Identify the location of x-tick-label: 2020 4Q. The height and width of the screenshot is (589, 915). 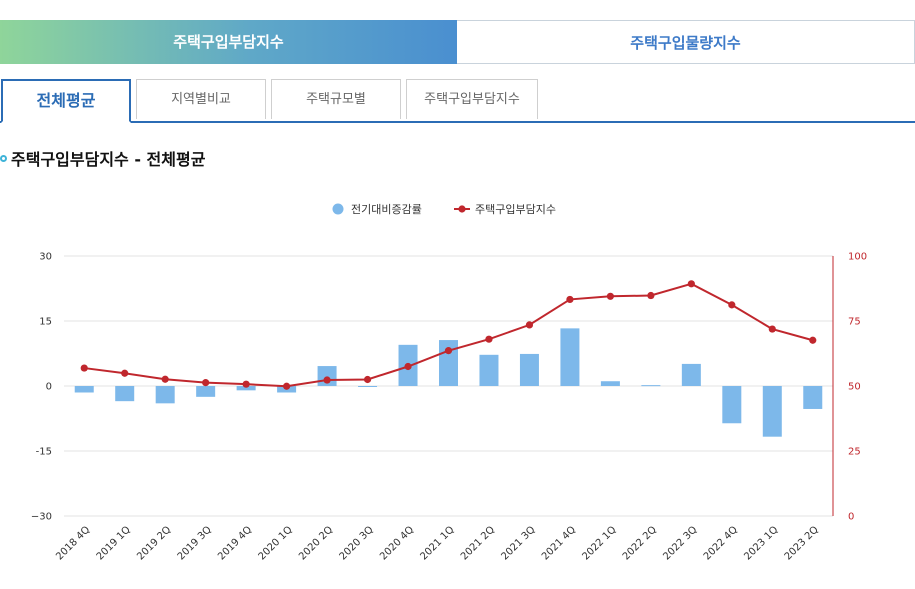
(397, 543).